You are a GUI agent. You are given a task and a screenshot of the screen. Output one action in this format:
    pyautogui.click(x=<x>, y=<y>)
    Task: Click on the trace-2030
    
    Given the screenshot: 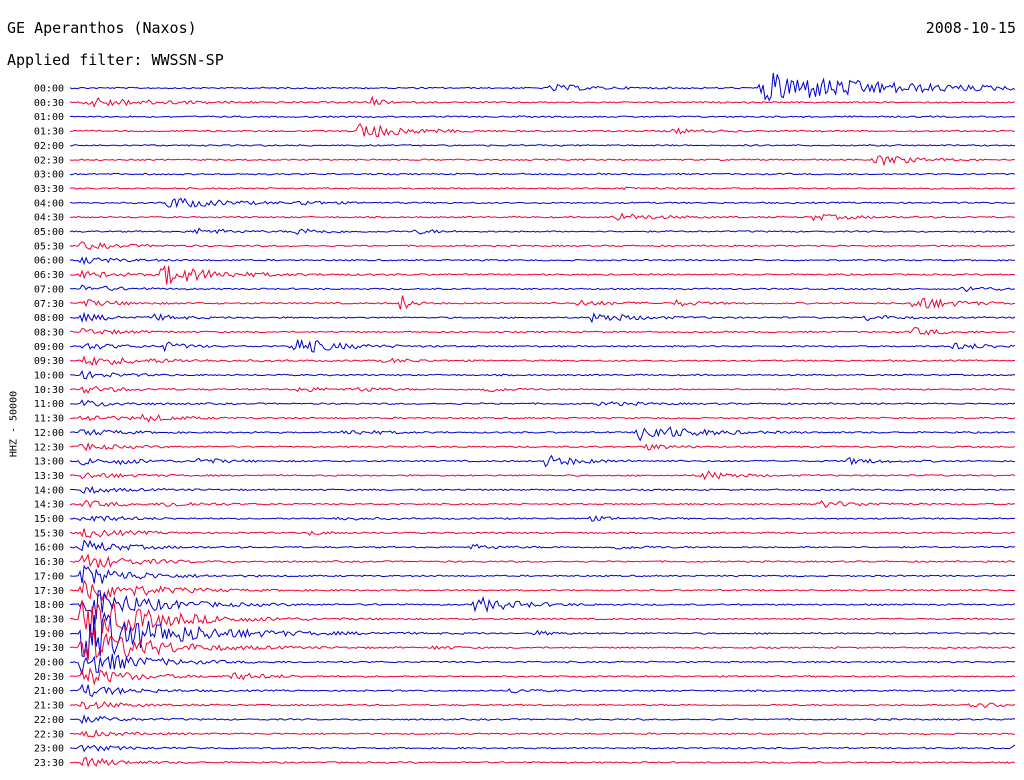 What is the action you would take?
    pyautogui.click(x=542, y=676)
    